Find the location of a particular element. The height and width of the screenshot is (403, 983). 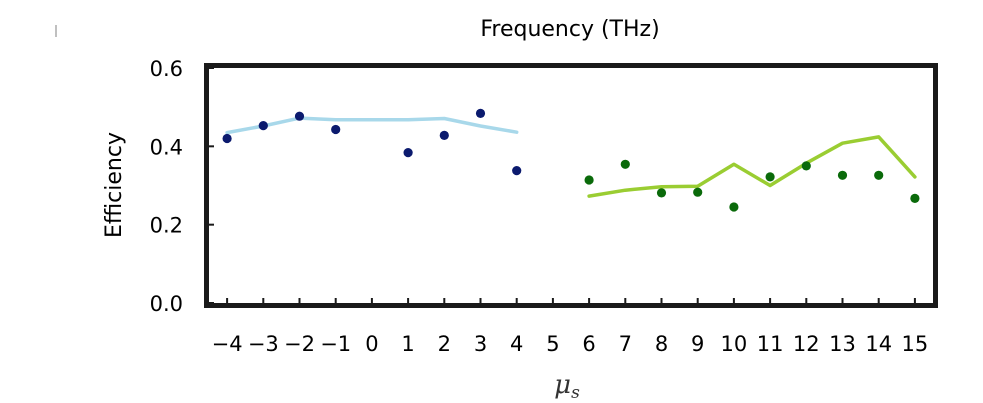

y-tick-label-0: 0.0 is located at coordinates (166, 304).